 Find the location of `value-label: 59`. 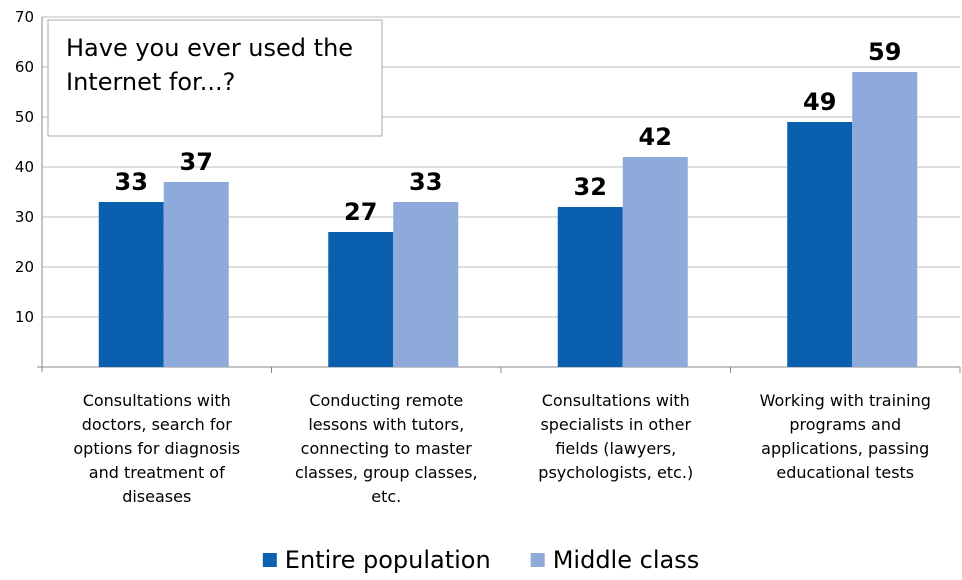

value-label: 59 is located at coordinates (884, 52).